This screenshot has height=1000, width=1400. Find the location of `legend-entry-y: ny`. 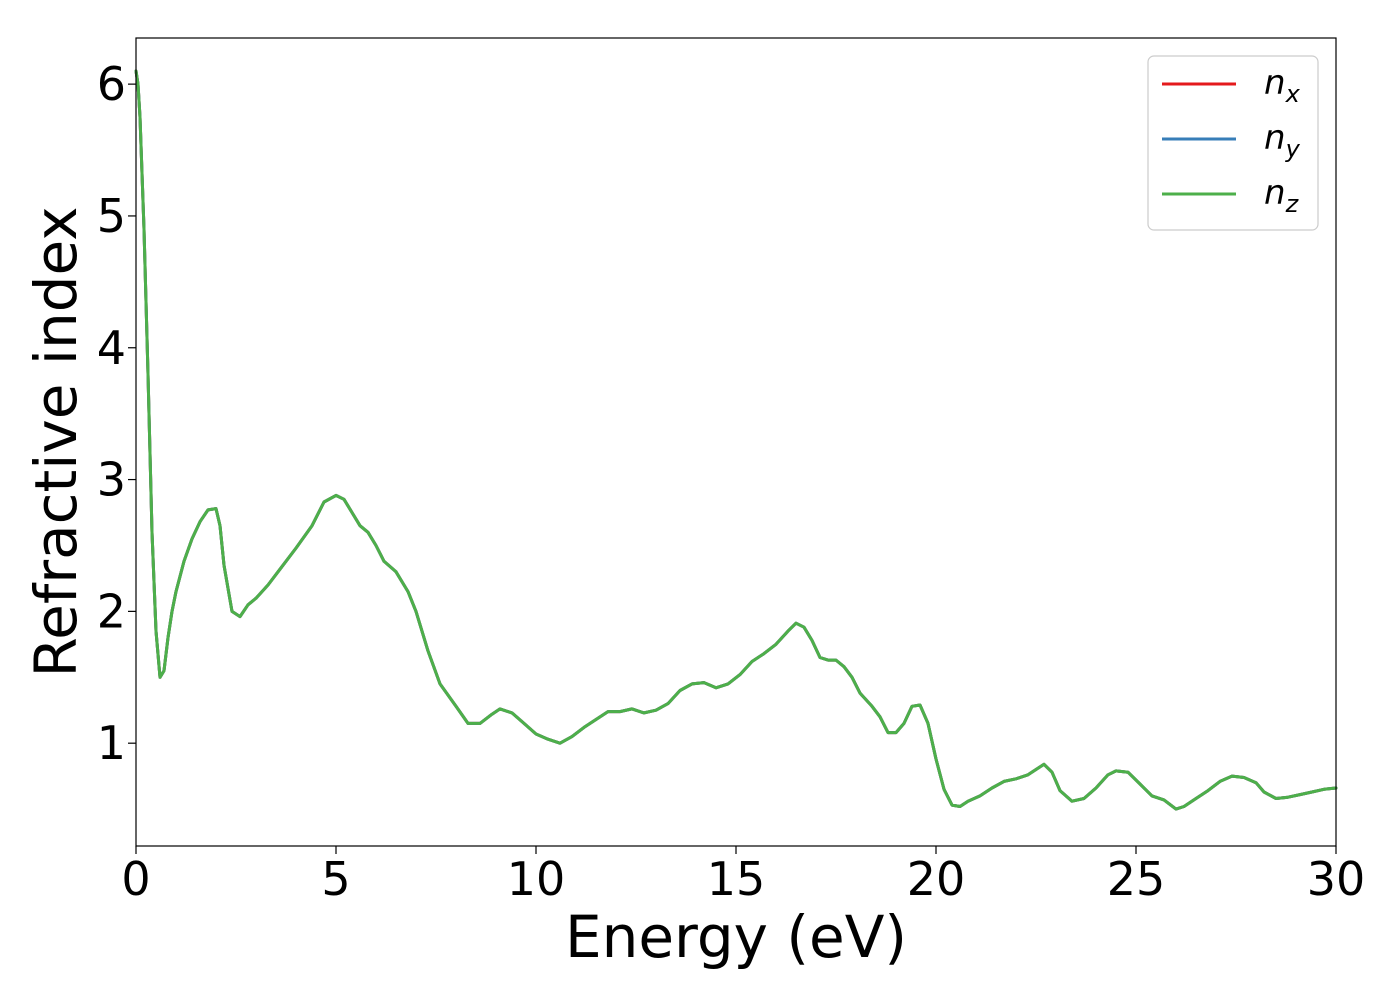

legend-entry-y: ny is located at coordinates (1231, 140).